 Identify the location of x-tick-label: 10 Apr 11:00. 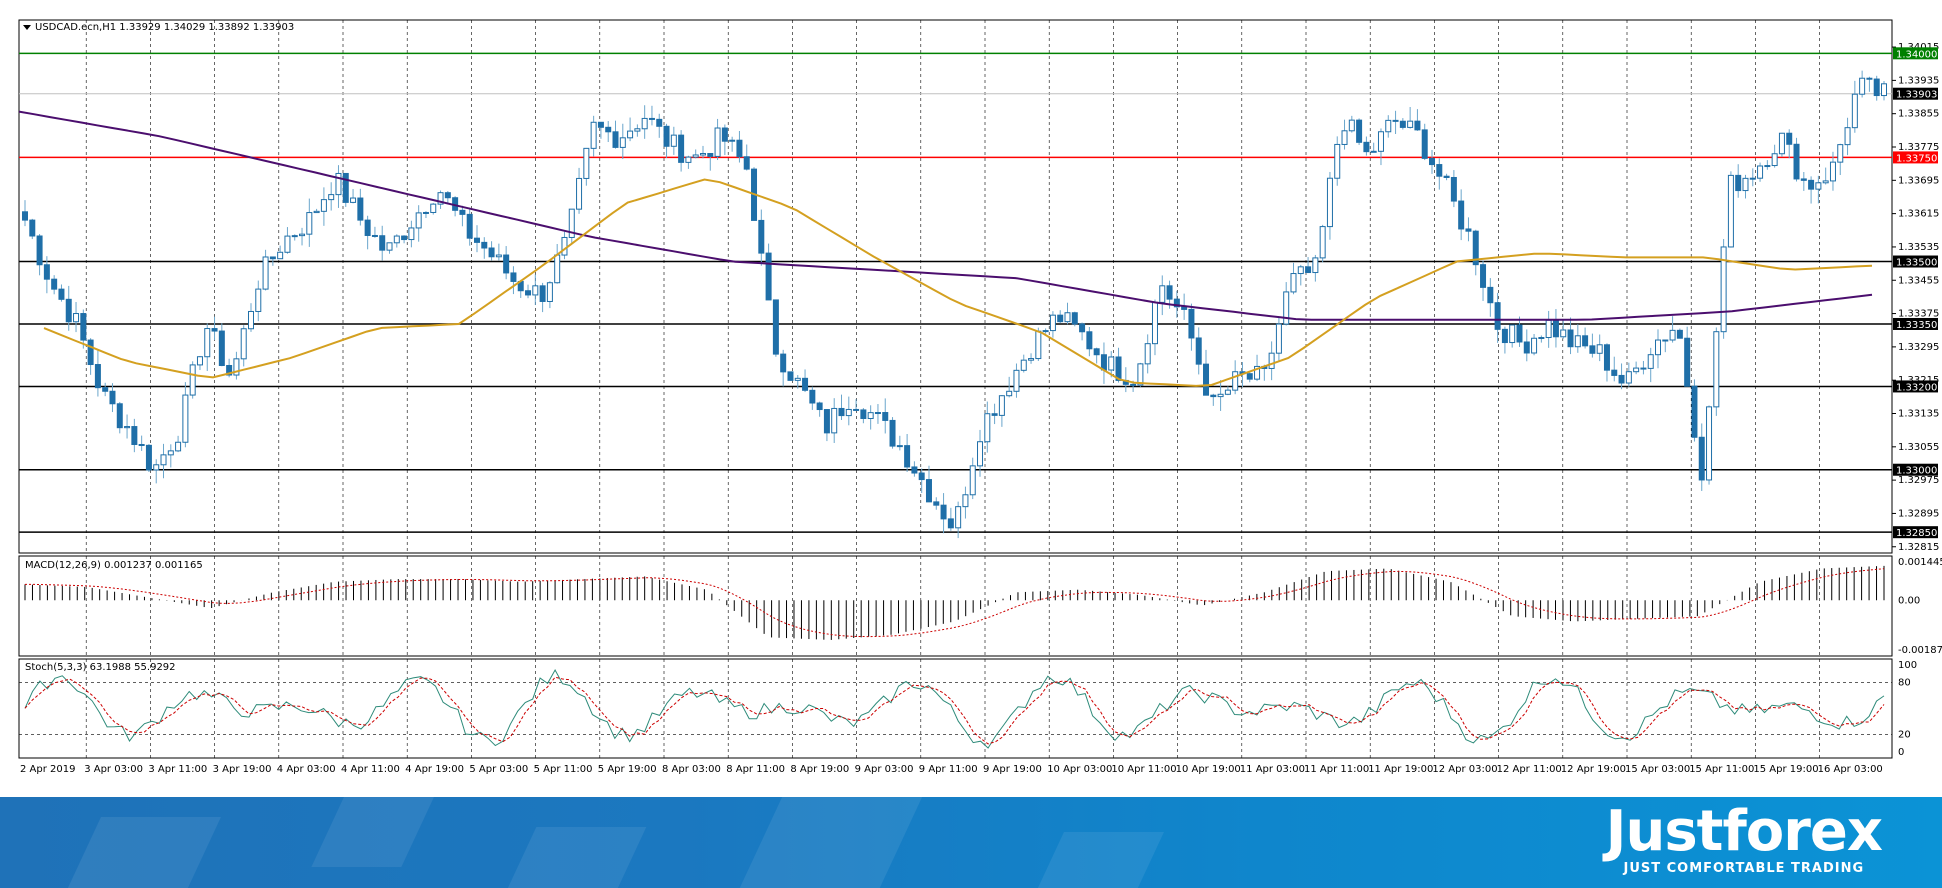
(1143, 769).